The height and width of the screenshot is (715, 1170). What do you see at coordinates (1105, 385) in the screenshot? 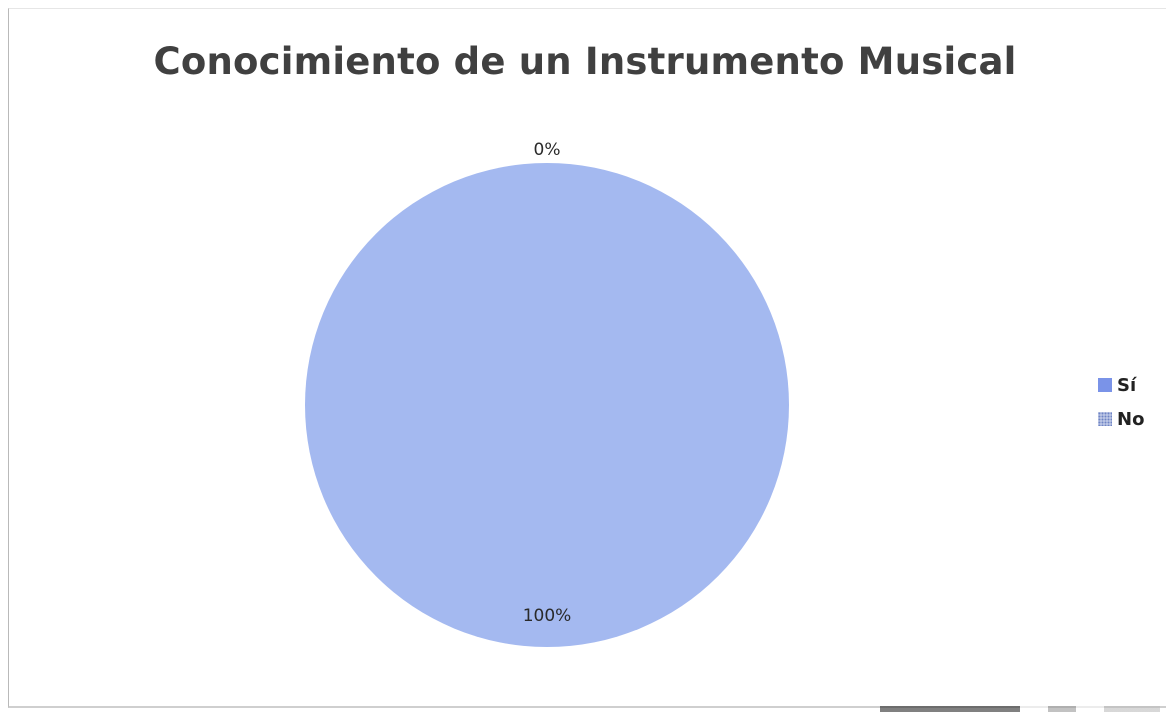
I see `legend-swatch-si` at bounding box center [1105, 385].